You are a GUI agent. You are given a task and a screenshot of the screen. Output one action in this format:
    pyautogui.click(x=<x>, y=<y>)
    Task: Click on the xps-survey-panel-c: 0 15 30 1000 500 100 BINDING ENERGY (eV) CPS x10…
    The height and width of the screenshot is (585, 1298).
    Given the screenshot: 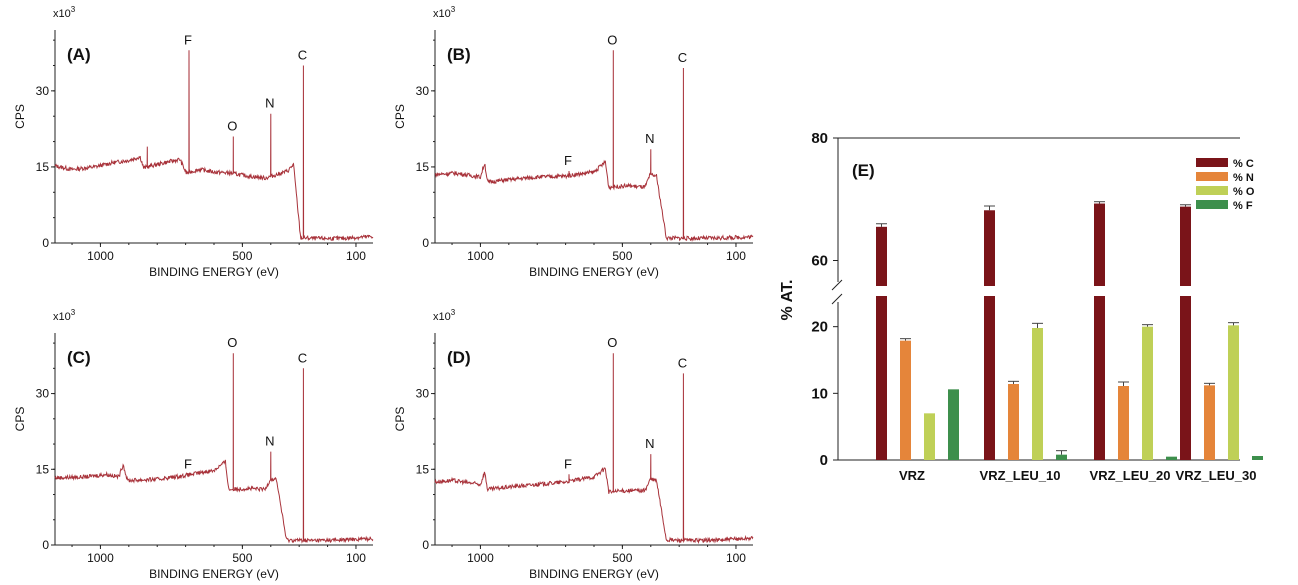 What is the action you would take?
    pyautogui.click(x=193, y=444)
    